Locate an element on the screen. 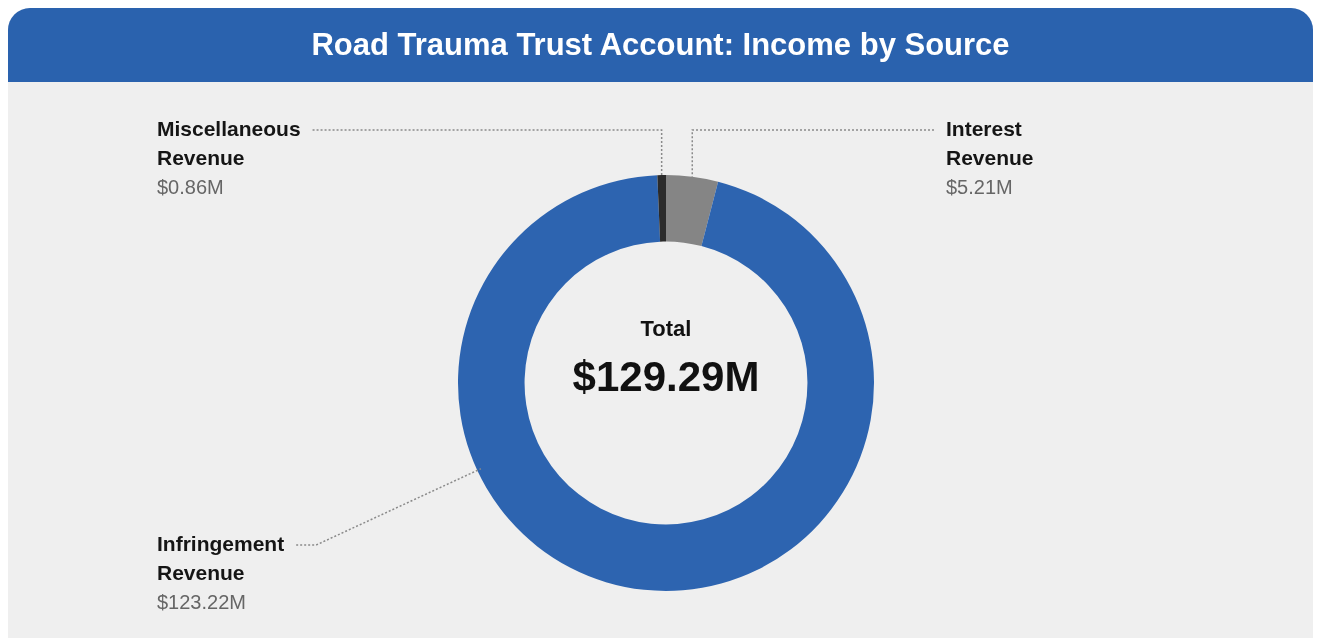 The width and height of the screenshot is (1321, 644). data-label: $5.21M is located at coordinates (979, 186).